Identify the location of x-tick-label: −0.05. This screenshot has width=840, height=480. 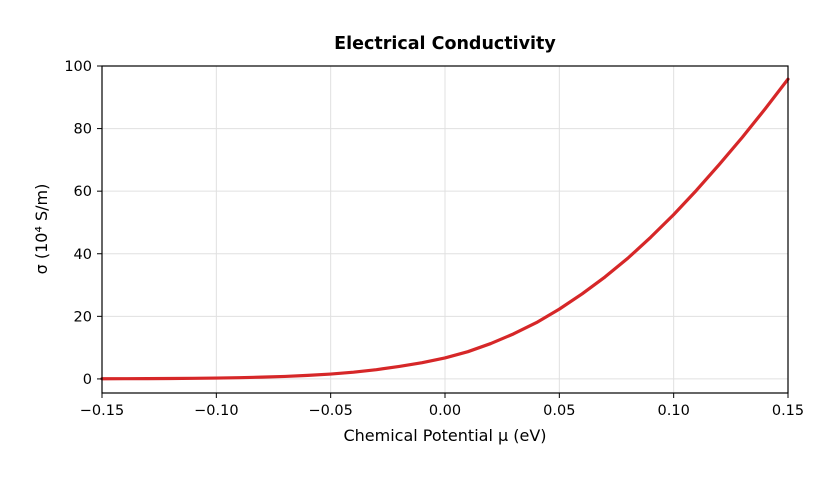
(330, 411).